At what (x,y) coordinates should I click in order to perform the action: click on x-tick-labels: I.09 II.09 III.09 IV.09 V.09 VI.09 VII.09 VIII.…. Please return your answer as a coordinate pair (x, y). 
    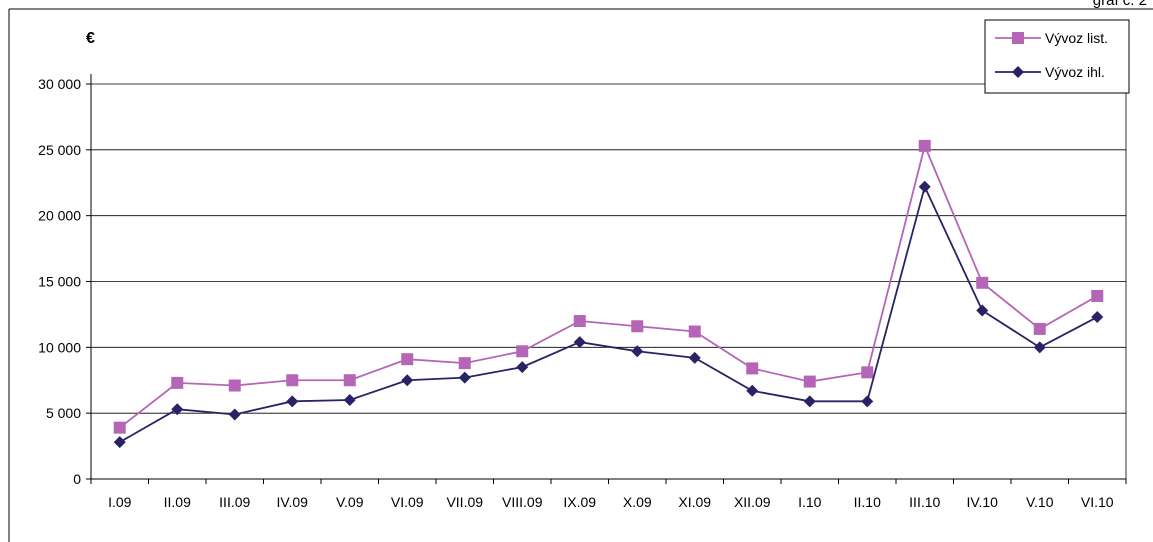
    Looking at the image, I should click on (611, 502).